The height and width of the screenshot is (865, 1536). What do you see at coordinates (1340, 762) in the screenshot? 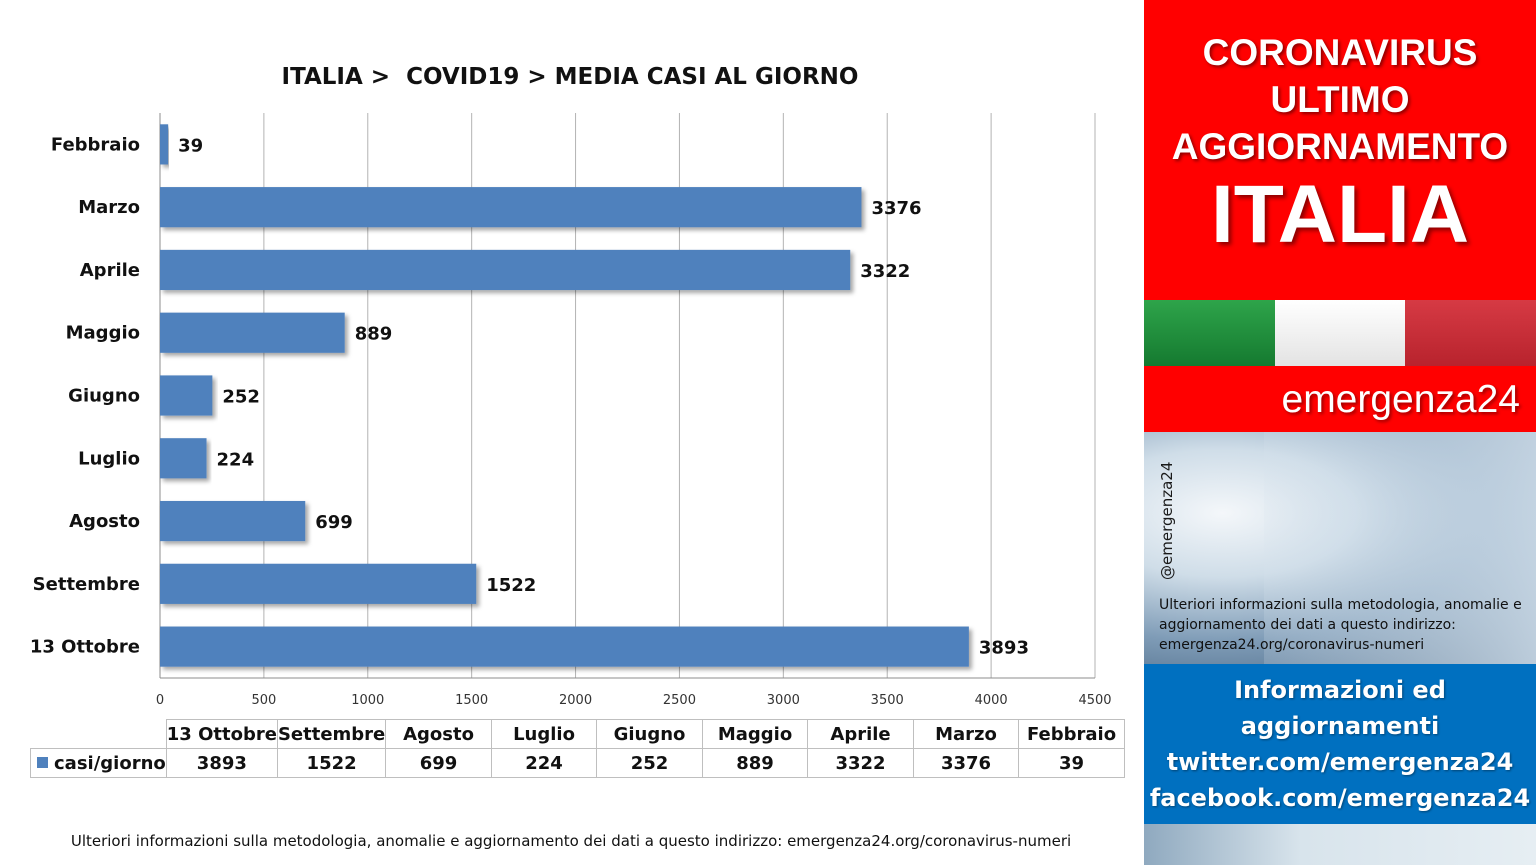
I see `twitter-link: twitter.com/emergenza24` at bounding box center [1340, 762].